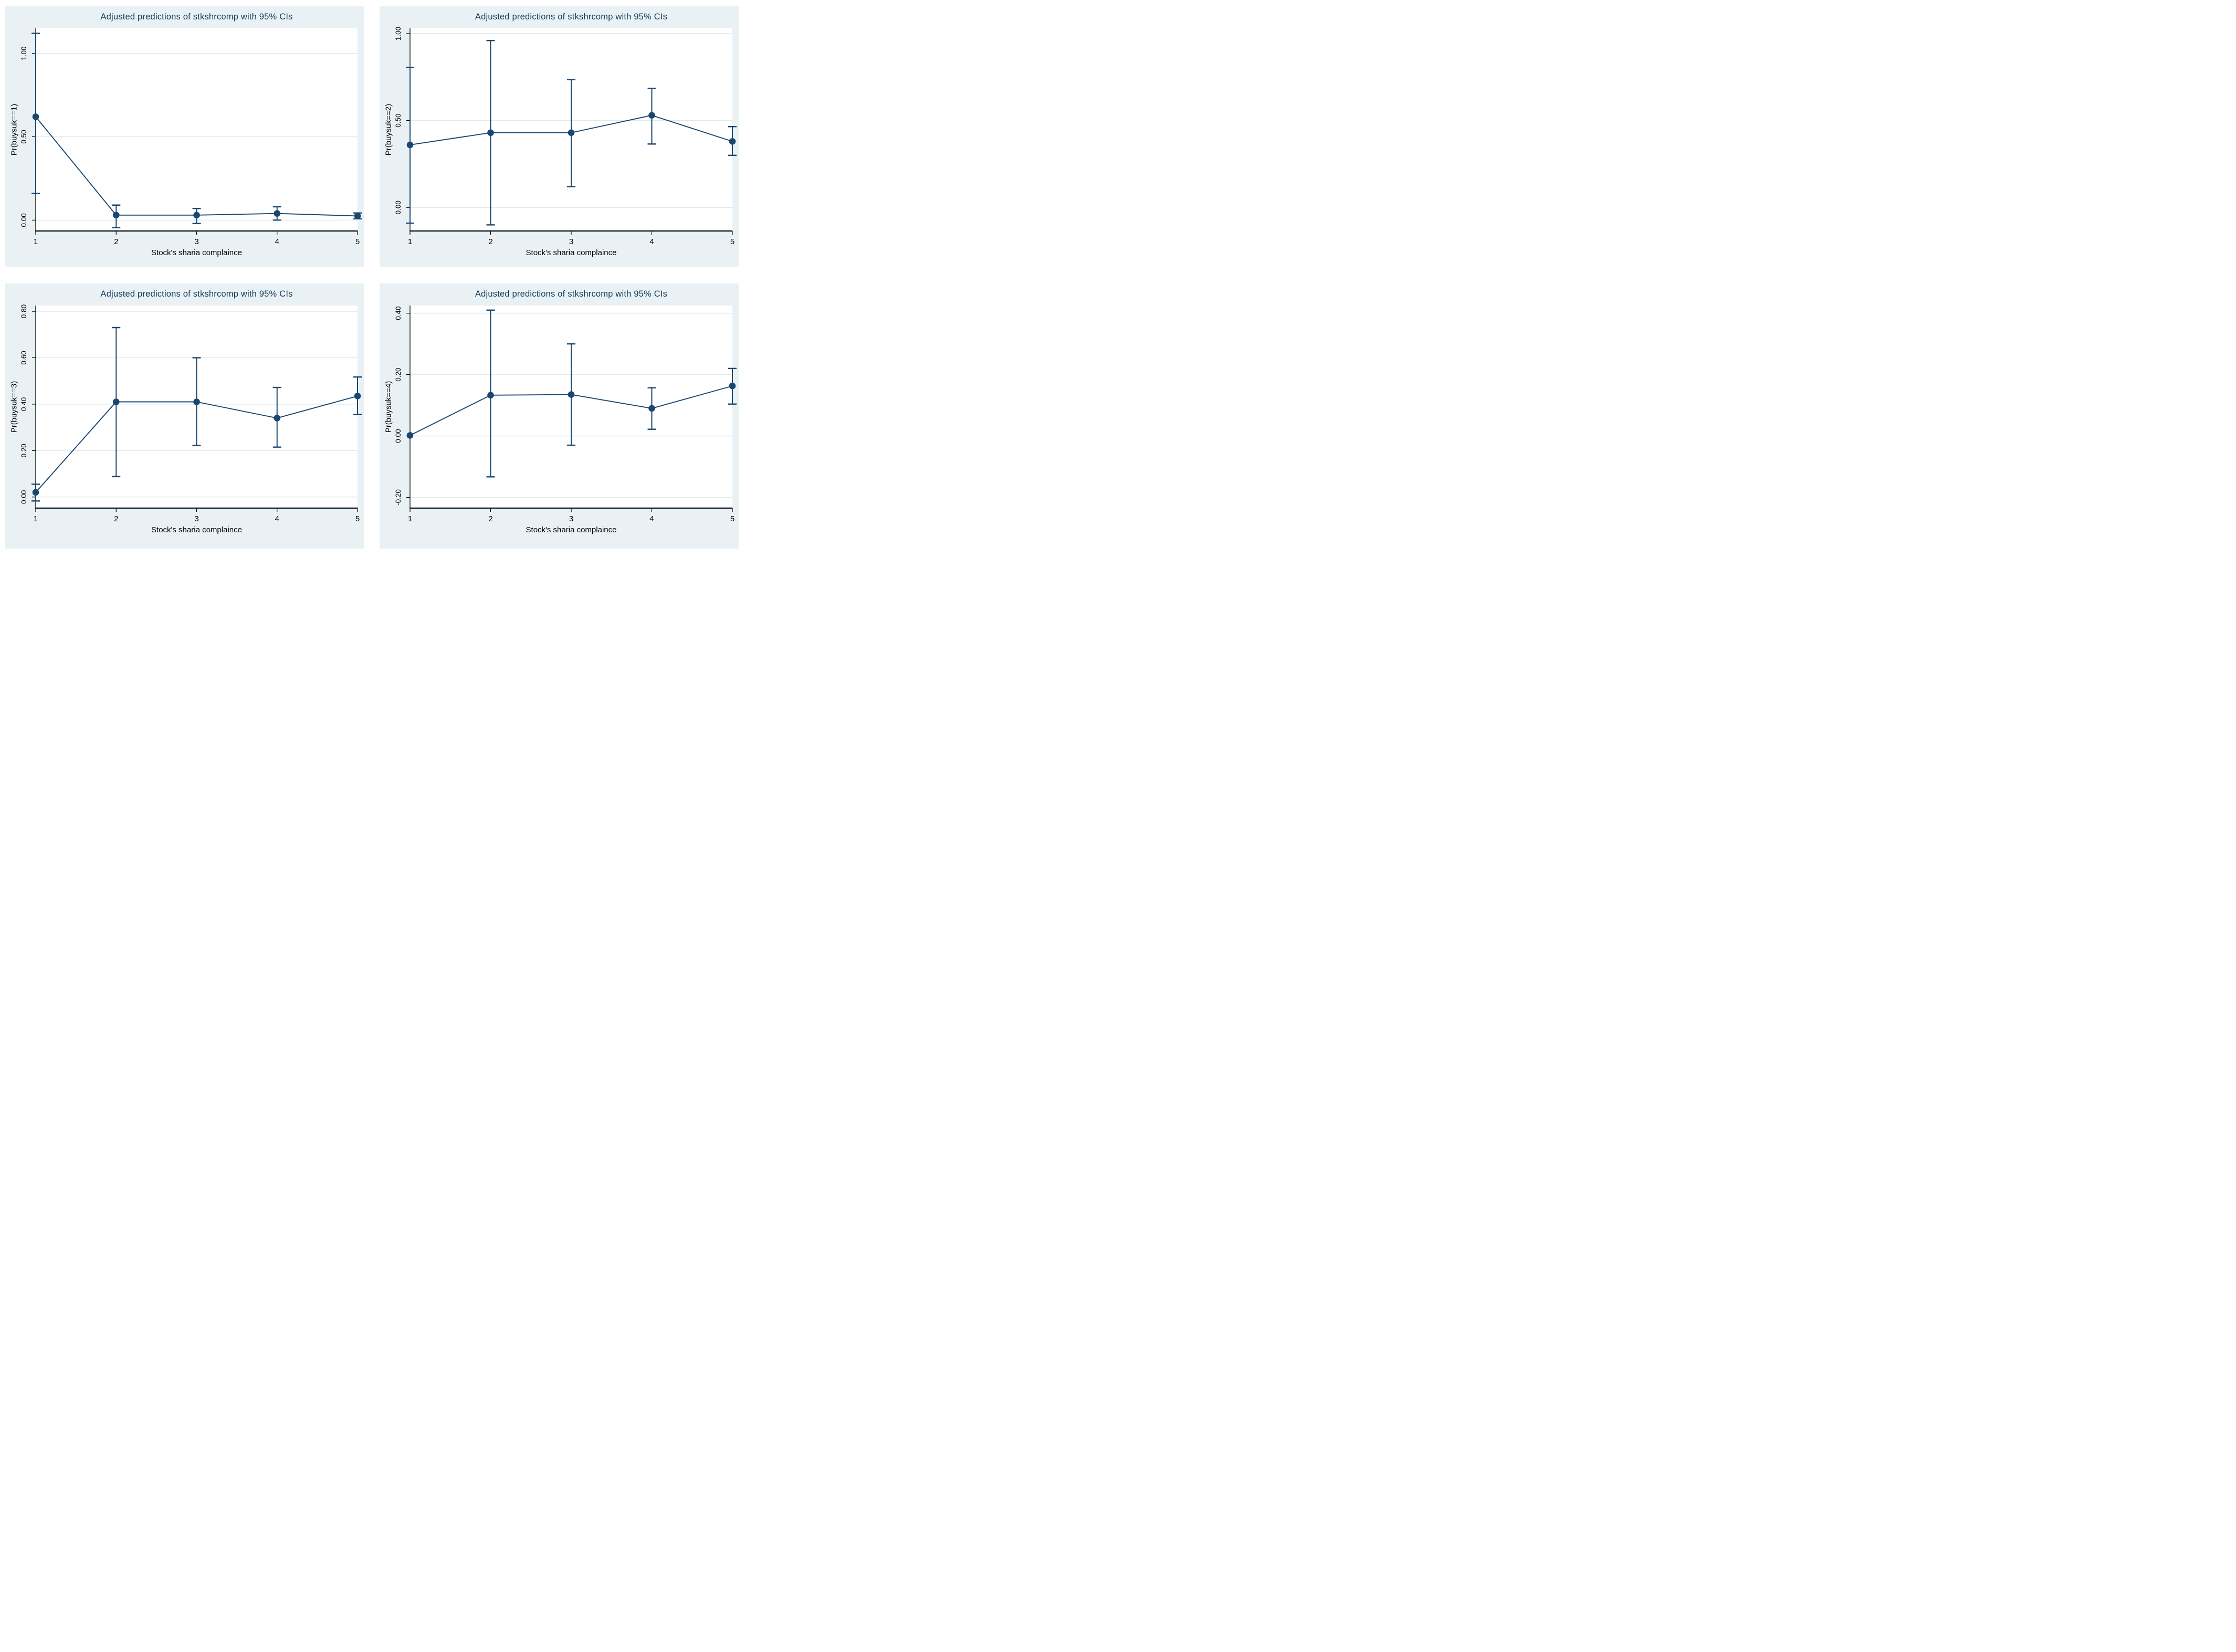 The height and width of the screenshot is (1652, 2236). What do you see at coordinates (389, 129) in the screenshot?
I see `y-axis-title: Pr(buysuk==2)` at bounding box center [389, 129].